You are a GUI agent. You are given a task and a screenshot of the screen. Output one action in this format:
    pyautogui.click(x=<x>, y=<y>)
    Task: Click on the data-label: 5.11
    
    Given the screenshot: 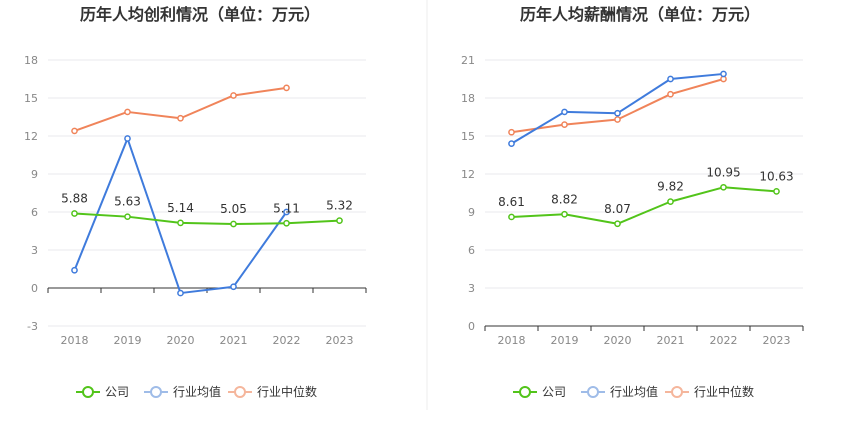 What is the action you would take?
    pyautogui.click(x=286, y=208)
    